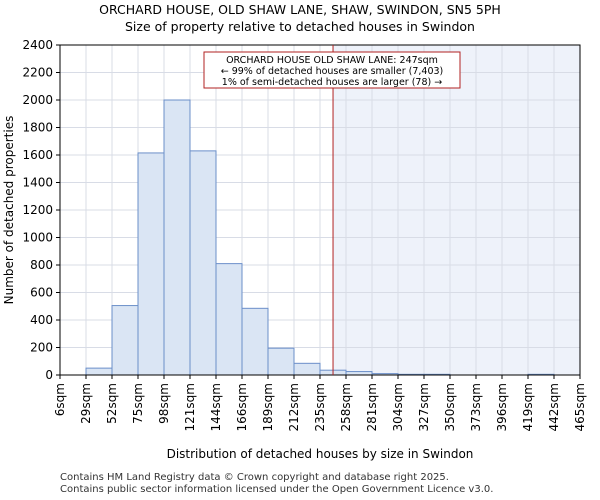  I want to click on x-tick-label: 75sqm, so click(138, 403).